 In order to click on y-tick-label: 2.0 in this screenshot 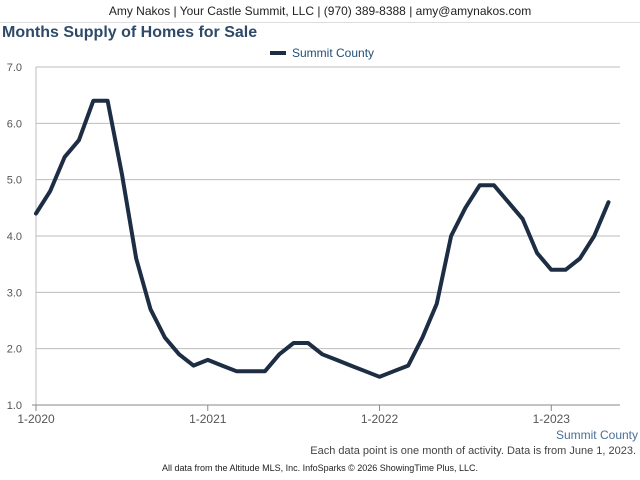, I will do `click(14, 350)`.